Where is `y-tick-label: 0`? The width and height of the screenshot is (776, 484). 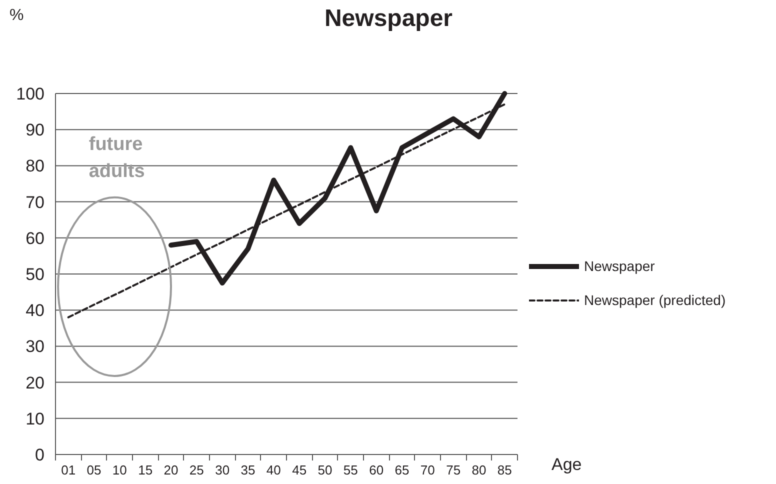 y-tick-label: 0 is located at coordinates (40, 455).